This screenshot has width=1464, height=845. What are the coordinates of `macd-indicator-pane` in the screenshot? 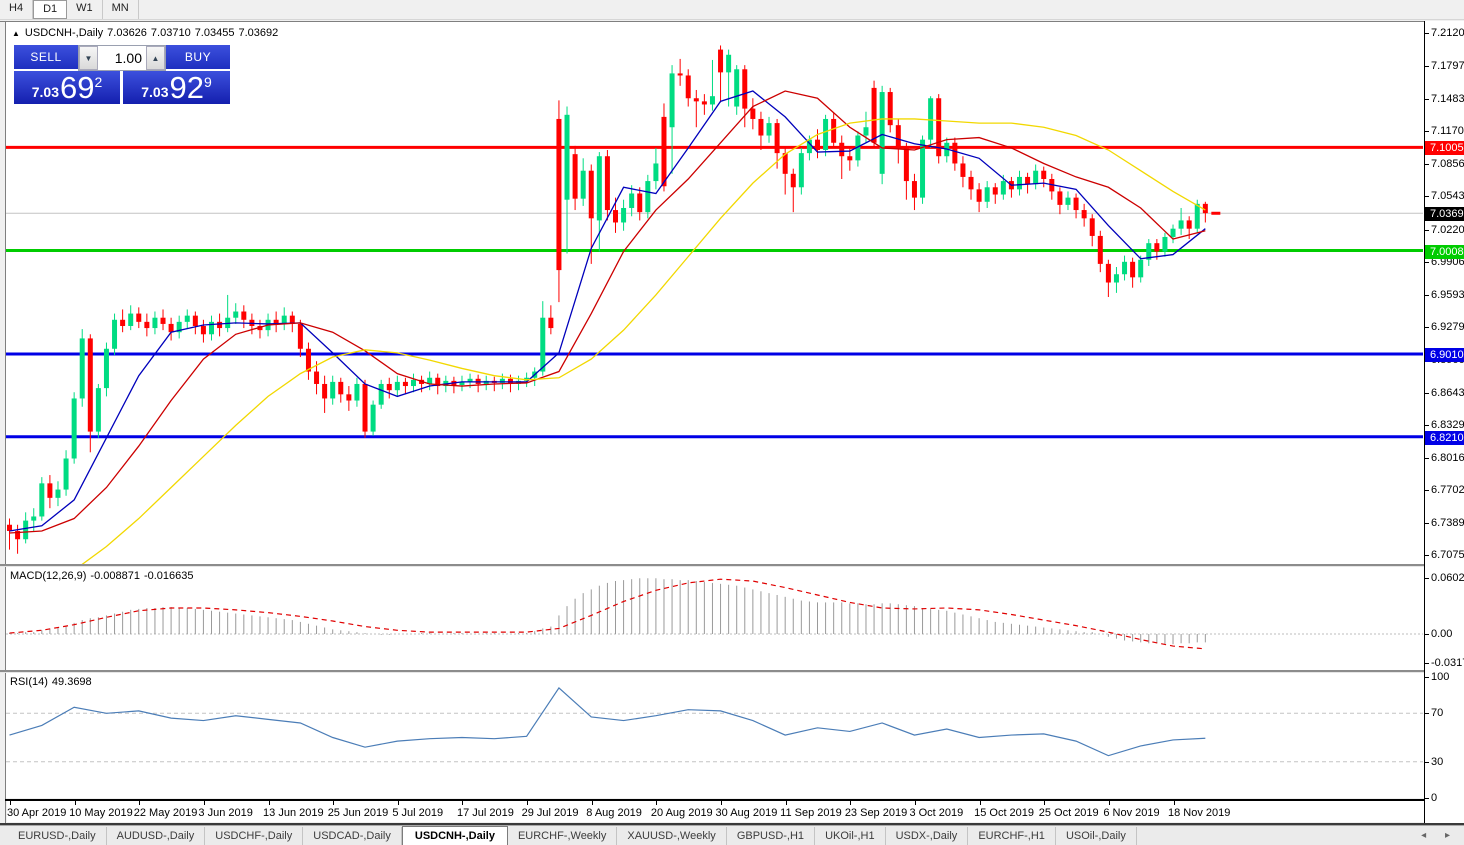 It's located at (715, 618).